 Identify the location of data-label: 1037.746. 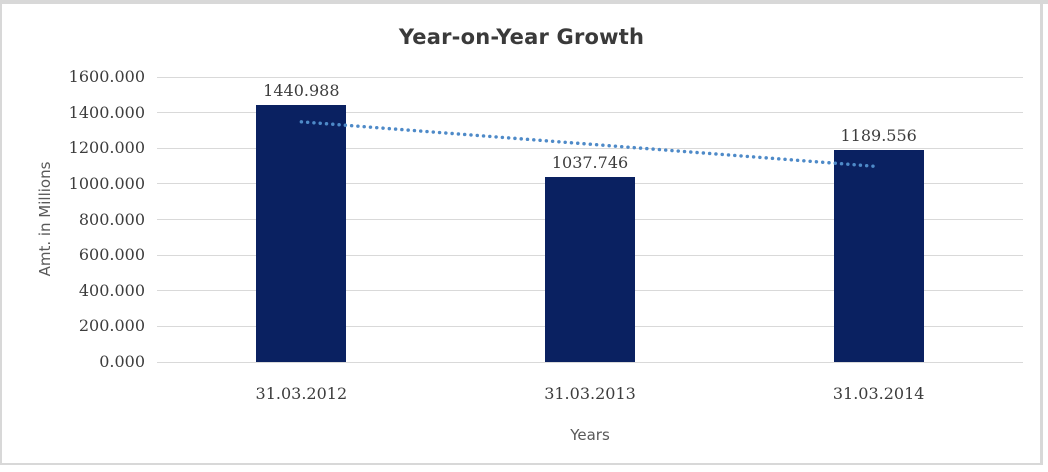
(590, 163).